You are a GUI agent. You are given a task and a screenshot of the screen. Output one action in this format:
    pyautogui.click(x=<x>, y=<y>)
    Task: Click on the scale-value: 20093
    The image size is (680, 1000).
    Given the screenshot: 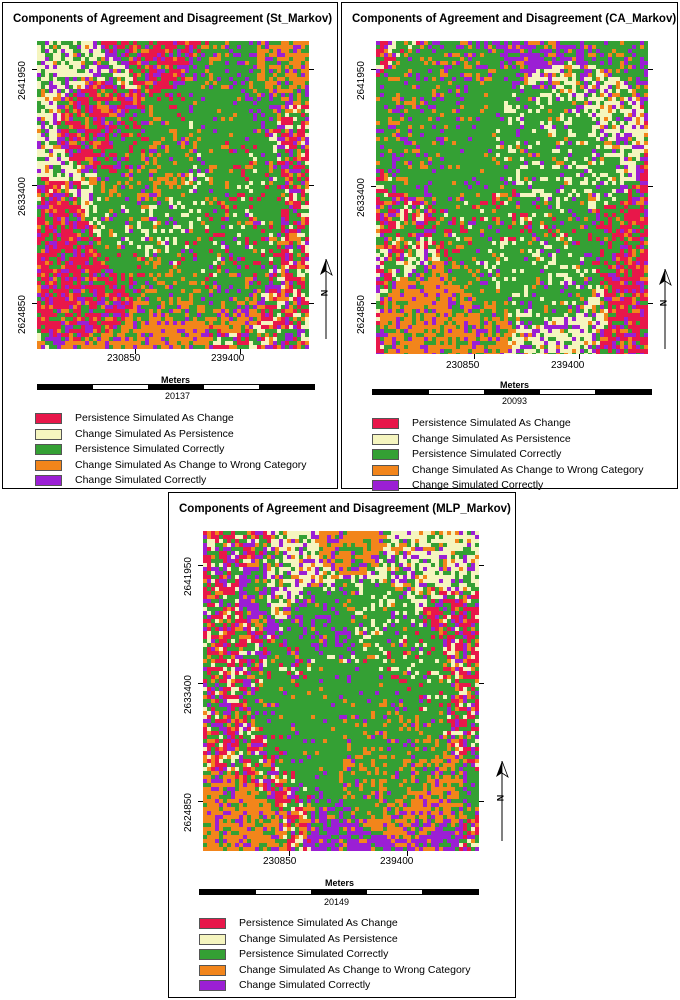 What is the action you would take?
    pyautogui.click(x=515, y=401)
    